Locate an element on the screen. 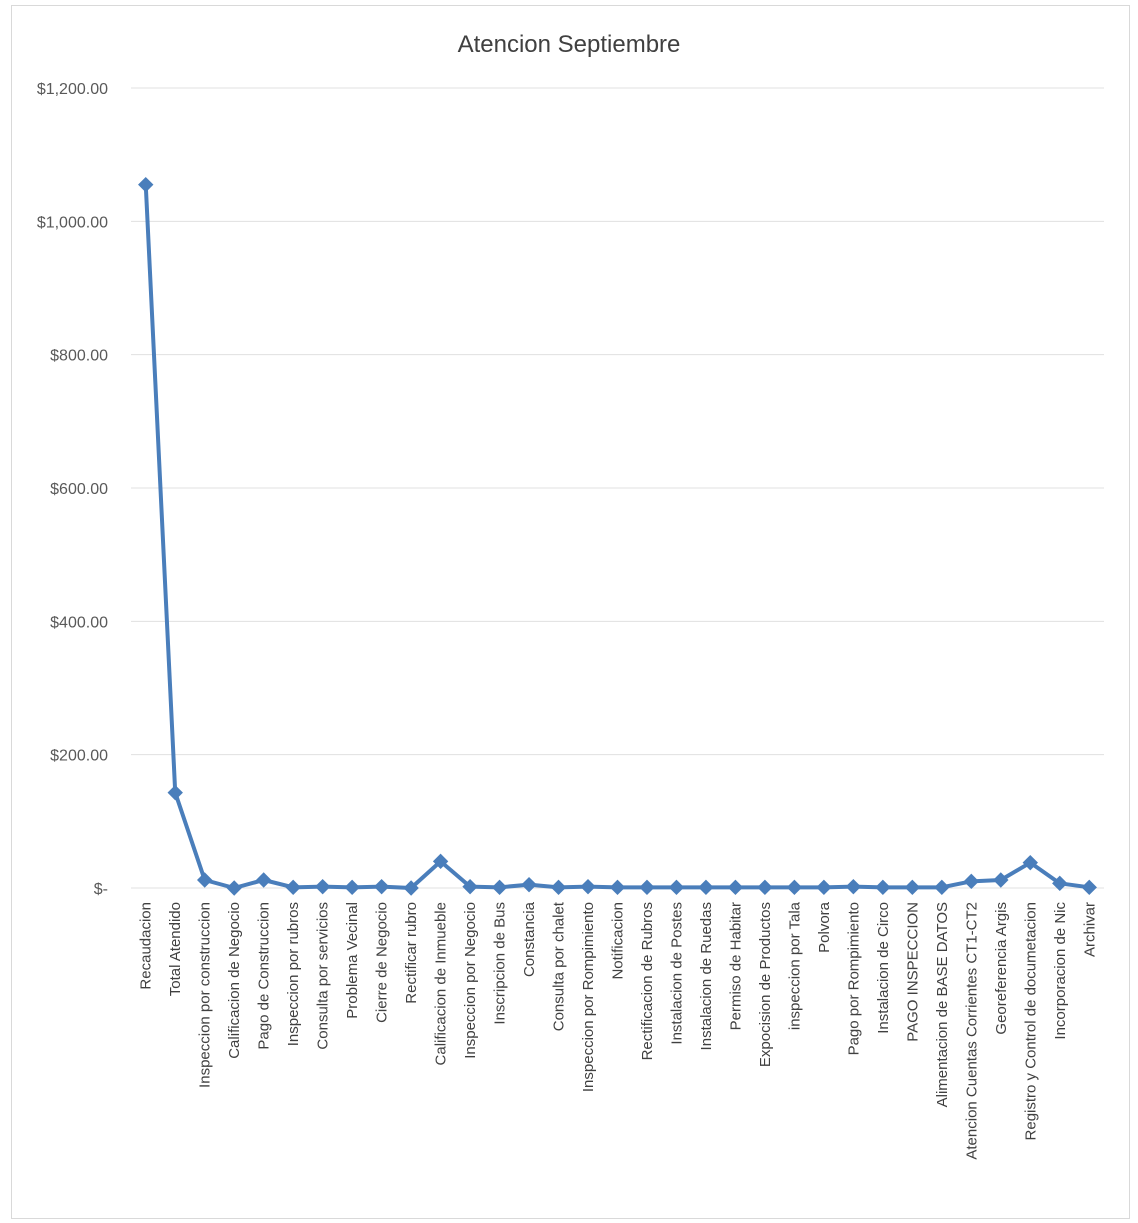 This screenshot has width=1138, height=1223. y-tick-label: $1,200.00 is located at coordinates (72, 89).